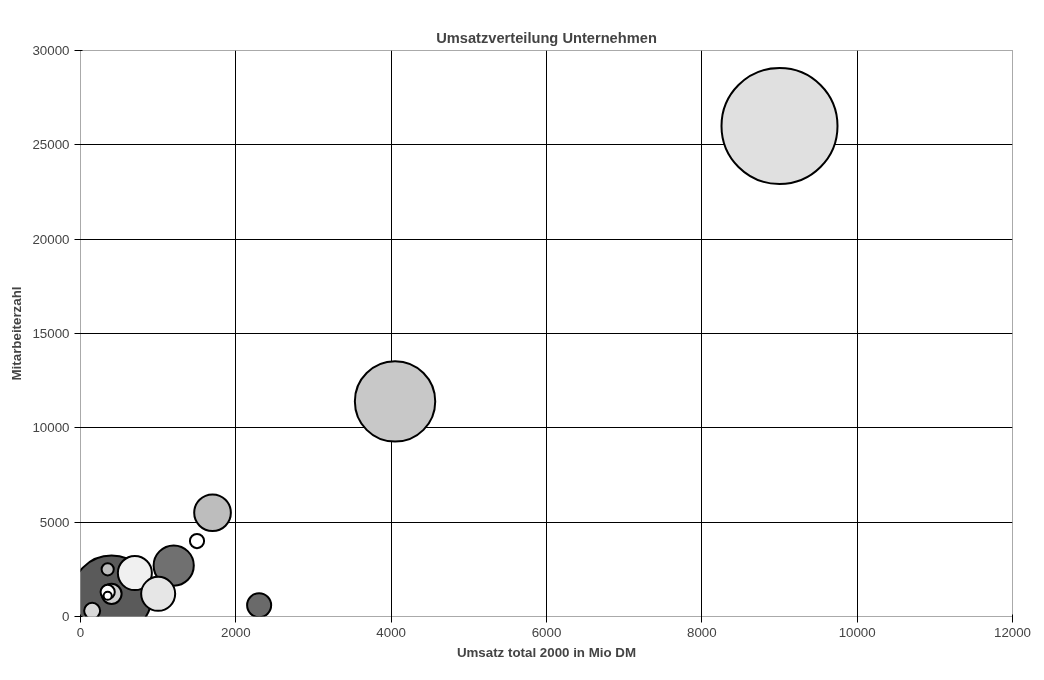  What do you see at coordinates (391, 632) in the screenshot?
I see `x-tick-label: 4000` at bounding box center [391, 632].